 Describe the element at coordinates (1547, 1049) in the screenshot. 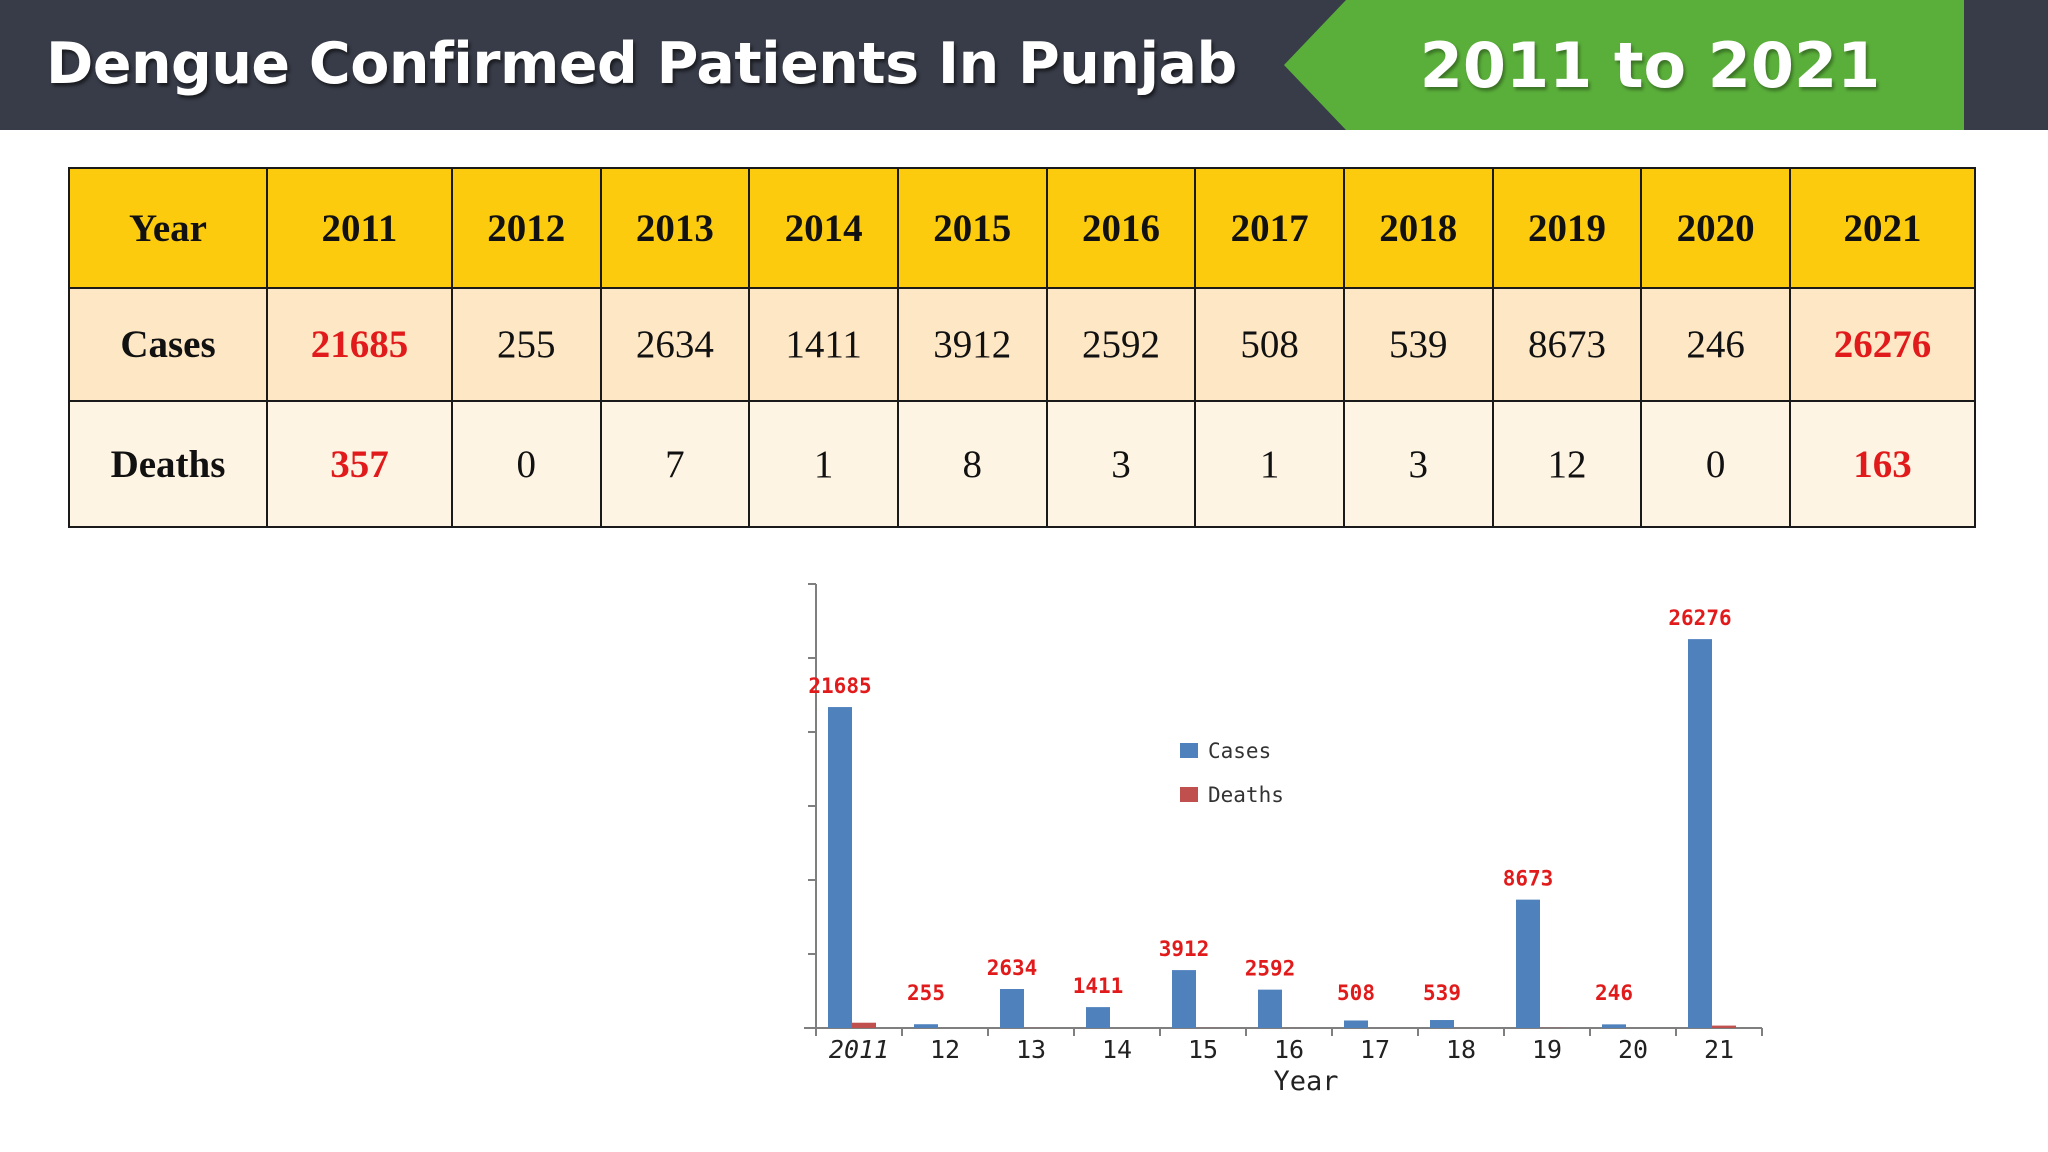

I see `x-tick-label: 19` at that location.